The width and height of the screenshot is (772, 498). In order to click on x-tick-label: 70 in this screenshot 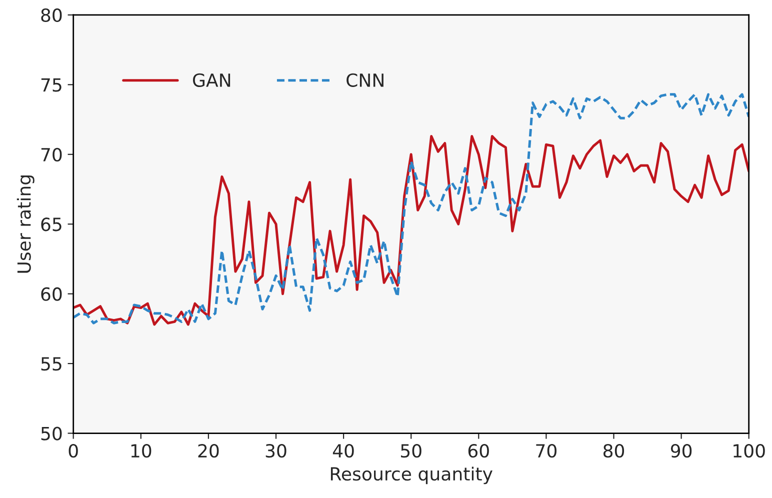, I will do `click(546, 451)`.